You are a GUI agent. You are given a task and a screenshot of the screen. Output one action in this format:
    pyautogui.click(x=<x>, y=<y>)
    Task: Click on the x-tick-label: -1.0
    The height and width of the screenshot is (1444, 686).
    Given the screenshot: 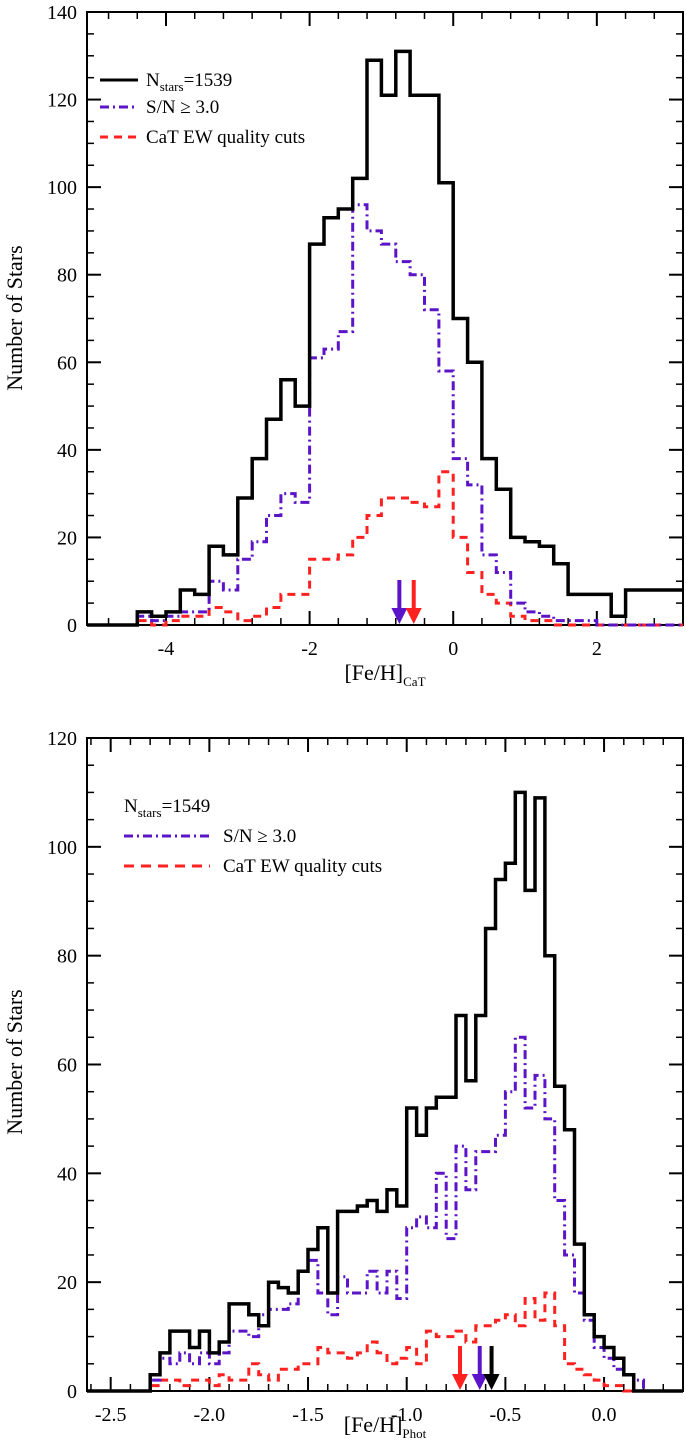 What is the action you would take?
    pyautogui.click(x=407, y=1415)
    